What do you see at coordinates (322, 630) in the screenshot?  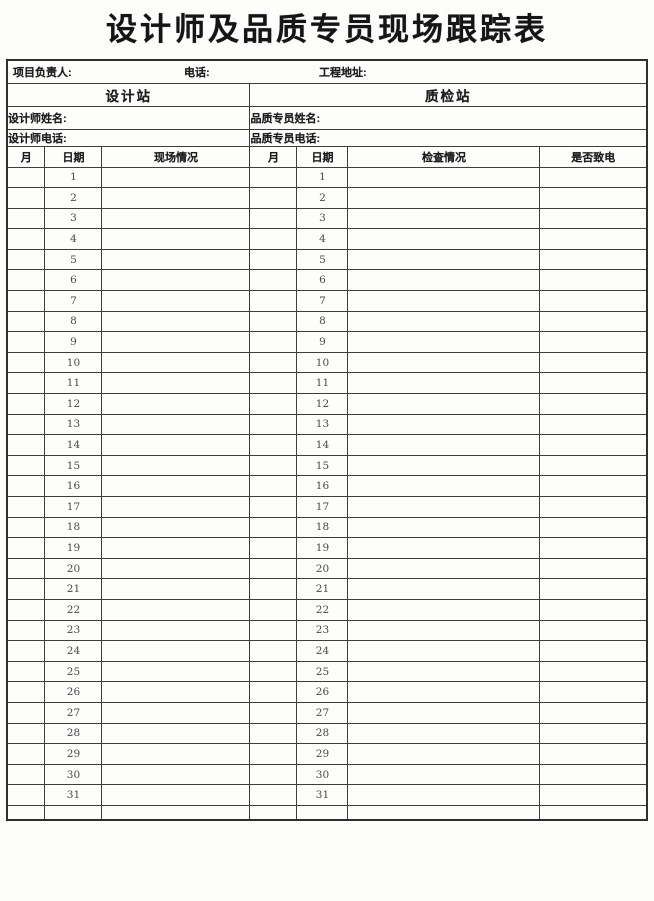 I see `date-right-cell: 23` at bounding box center [322, 630].